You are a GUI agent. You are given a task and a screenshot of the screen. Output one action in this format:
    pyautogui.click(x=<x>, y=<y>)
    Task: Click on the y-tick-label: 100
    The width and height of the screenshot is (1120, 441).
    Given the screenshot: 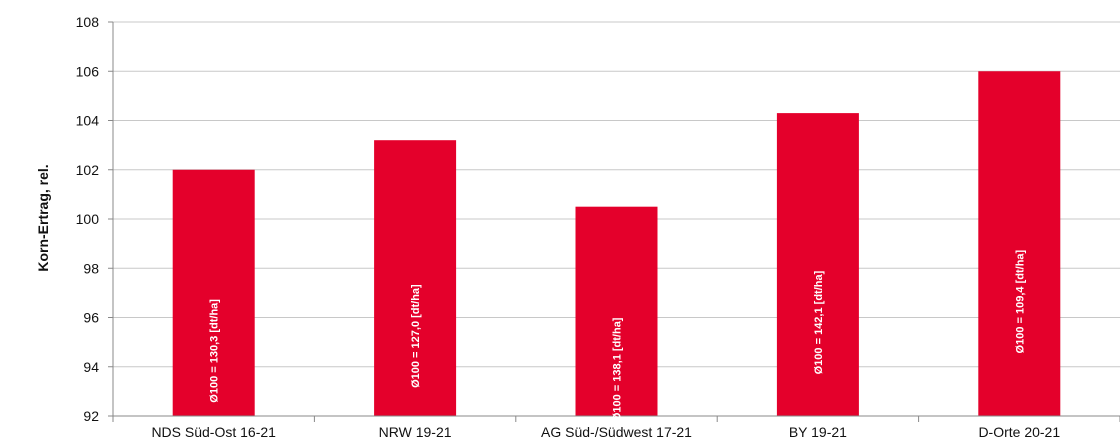 What is the action you would take?
    pyautogui.click(x=88, y=219)
    